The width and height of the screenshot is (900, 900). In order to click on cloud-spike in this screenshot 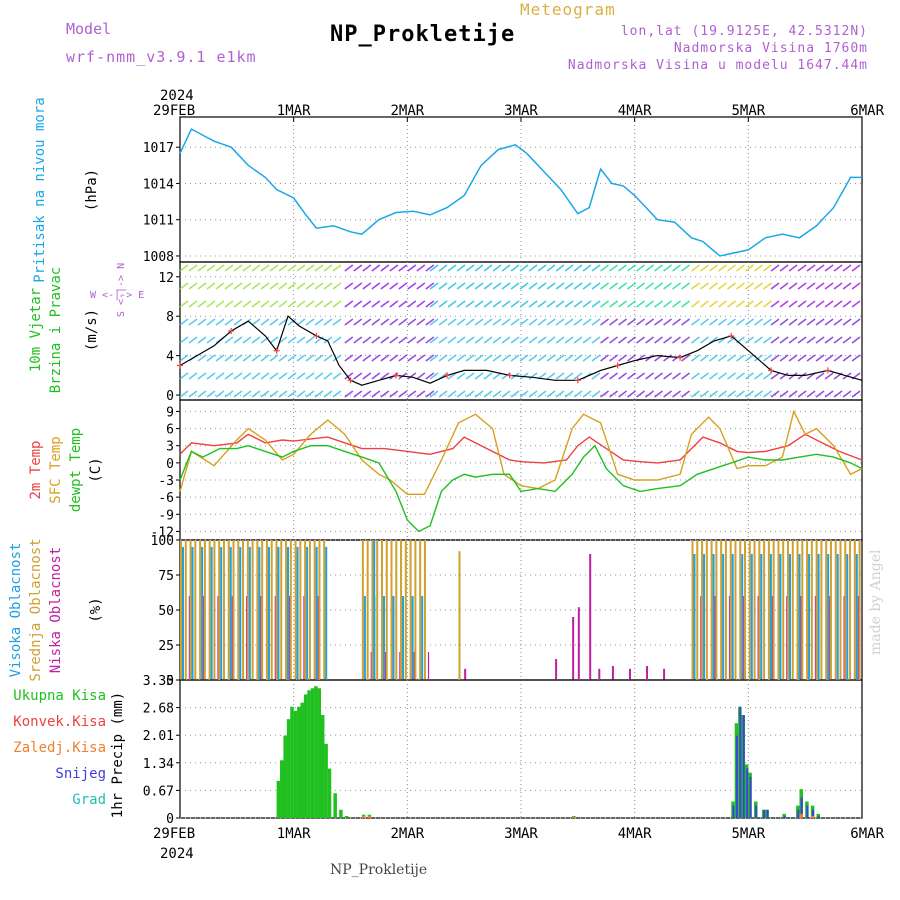, I will do `click(465, 674)`.